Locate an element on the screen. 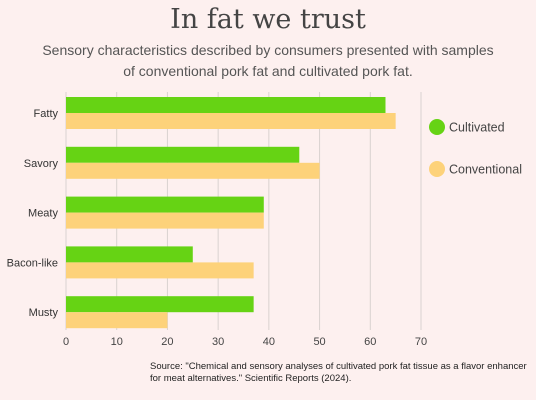  chart-title: In fat we trust is located at coordinates (268, 19).